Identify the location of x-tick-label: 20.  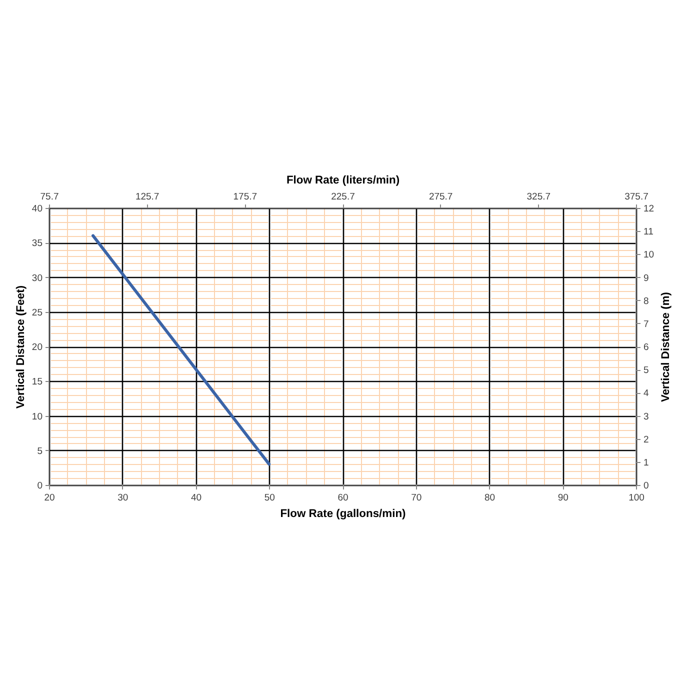
(49, 498).